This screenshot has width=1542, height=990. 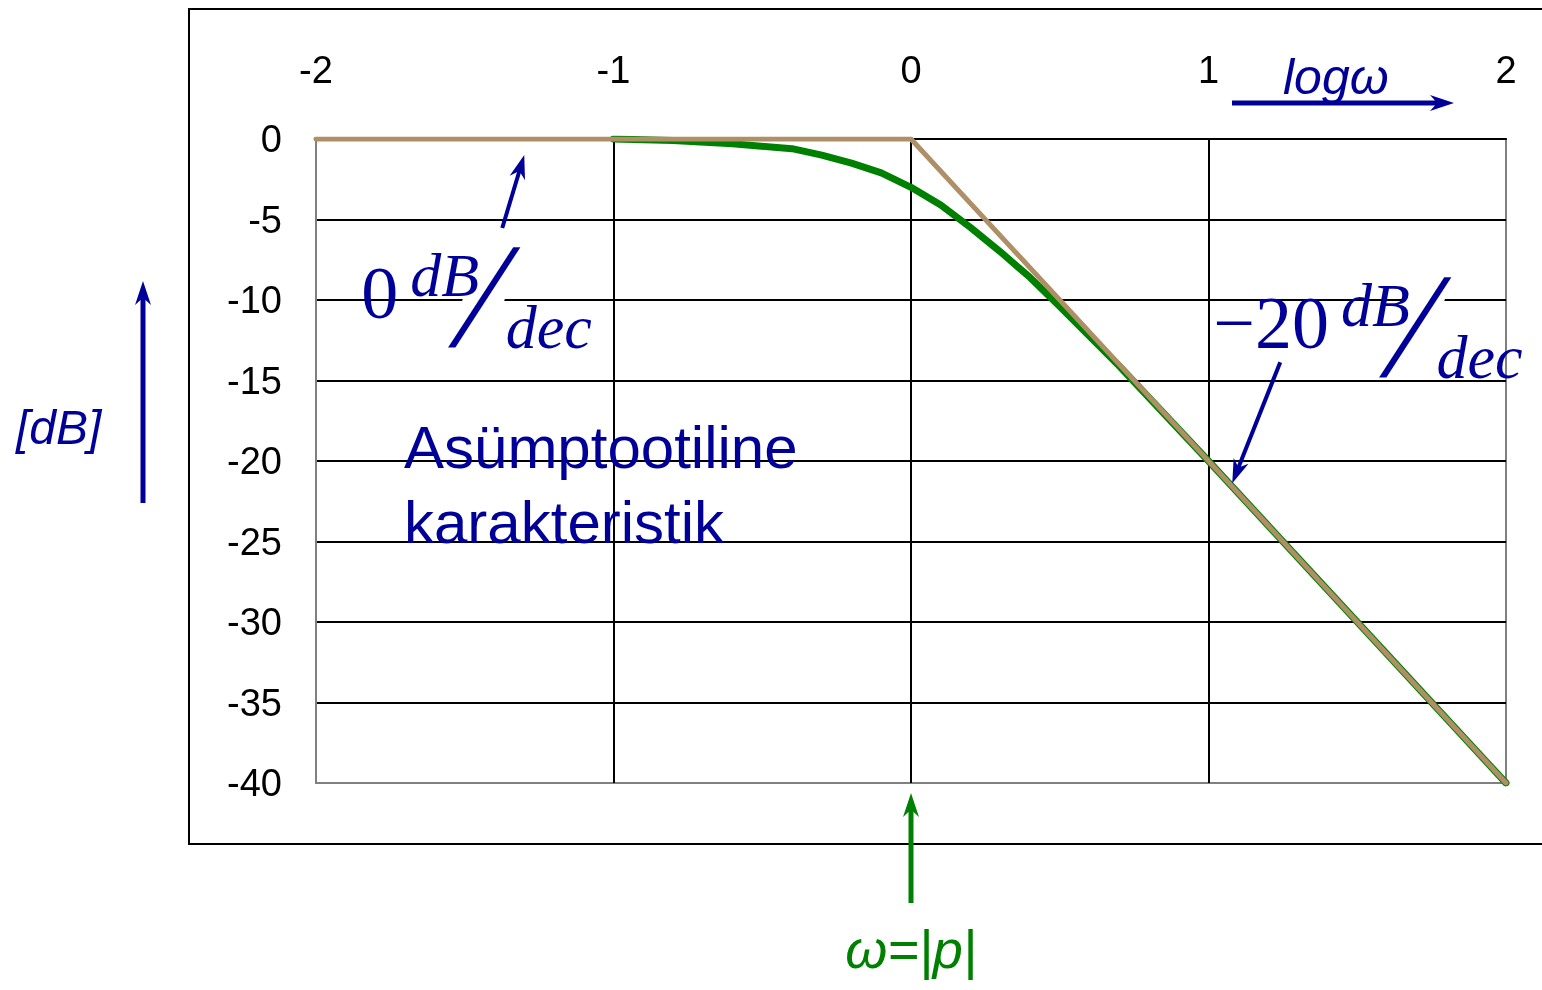 I want to click on text: ω=|p|, so click(x=911, y=949).